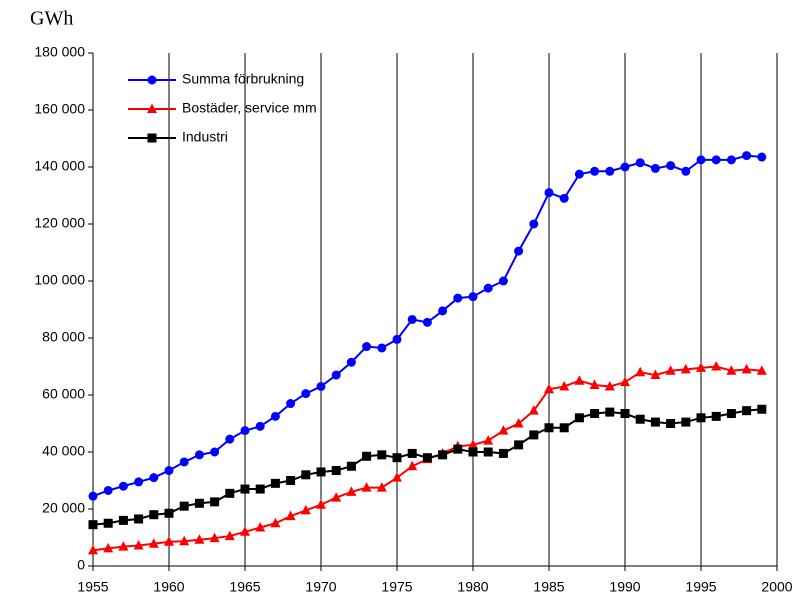 The height and width of the screenshot is (608, 799). I want to click on legend-label: Industri, so click(205, 137).